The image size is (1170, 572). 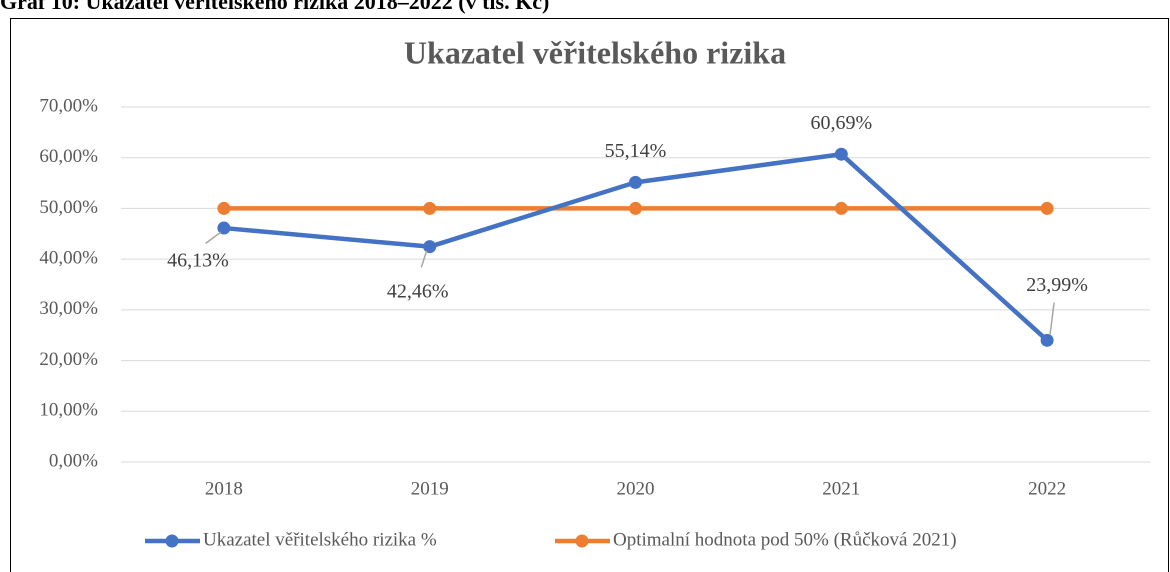 I want to click on y-tick-label: 30,00%, so click(x=68, y=308).